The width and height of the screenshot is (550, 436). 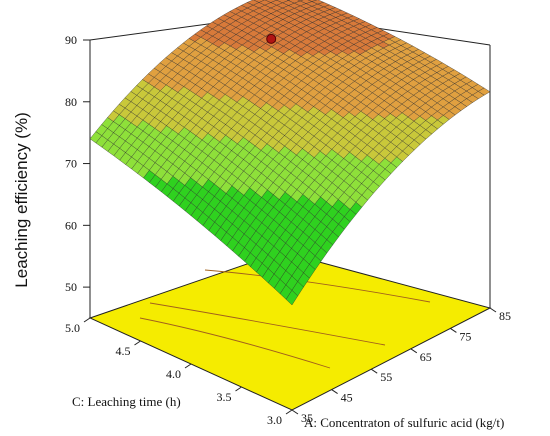 I want to click on y-tick-label: 4.0, so click(x=173, y=374).